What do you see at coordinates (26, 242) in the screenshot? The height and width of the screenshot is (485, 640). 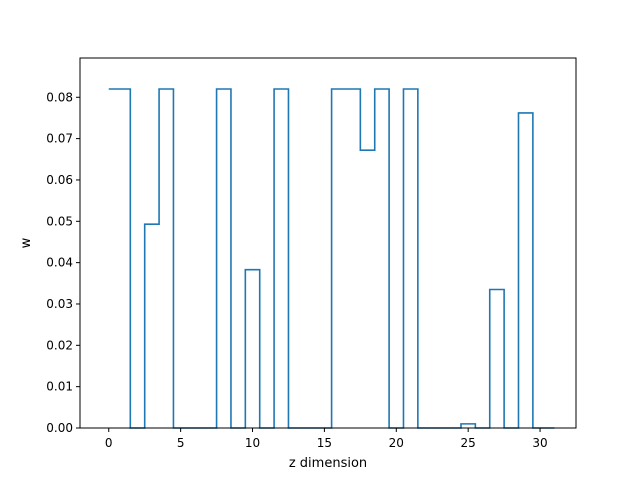 I see `y-axis-label: w` at bounding box center [26, 242].